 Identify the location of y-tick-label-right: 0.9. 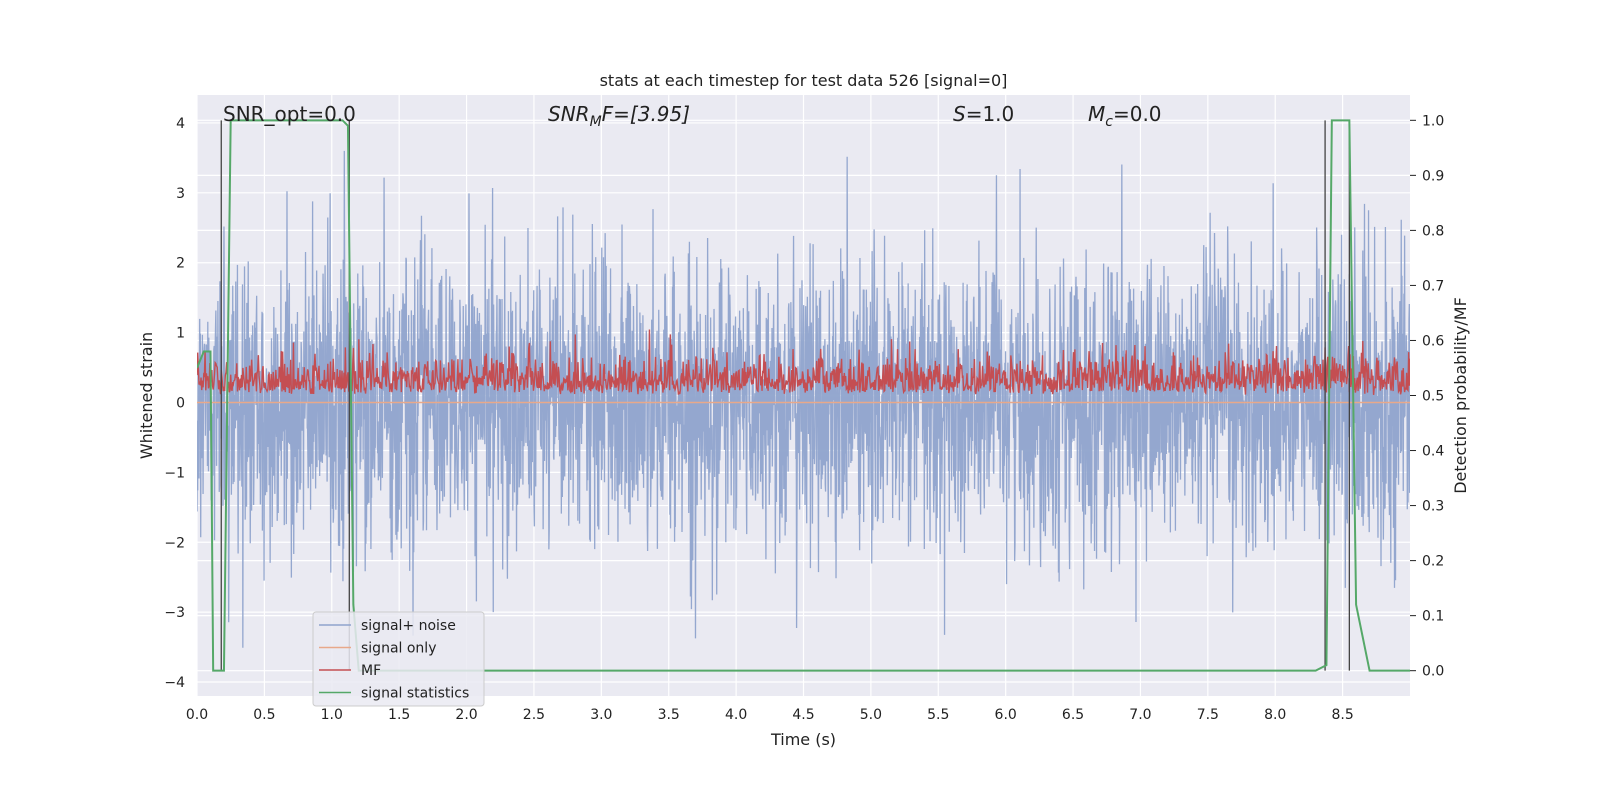
(1433, 176).